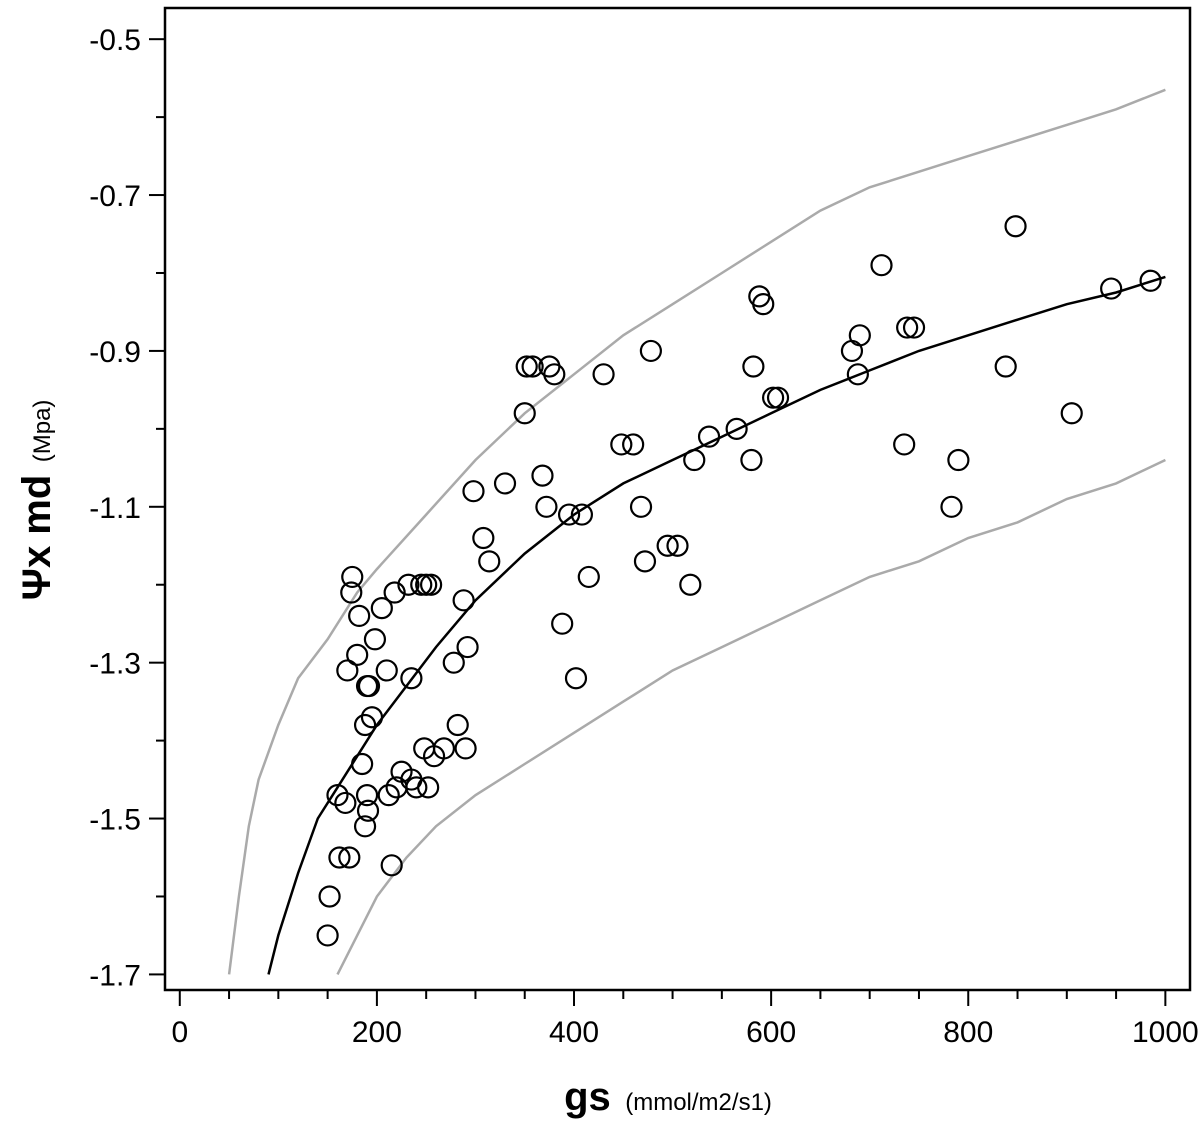 The width and height of the screenshot is (1200, 1128). Describe the element at coordinates (684, 1032) in the screenshot. I see `x-tick-labels: 0 200 400 600 800 1000` at that location.